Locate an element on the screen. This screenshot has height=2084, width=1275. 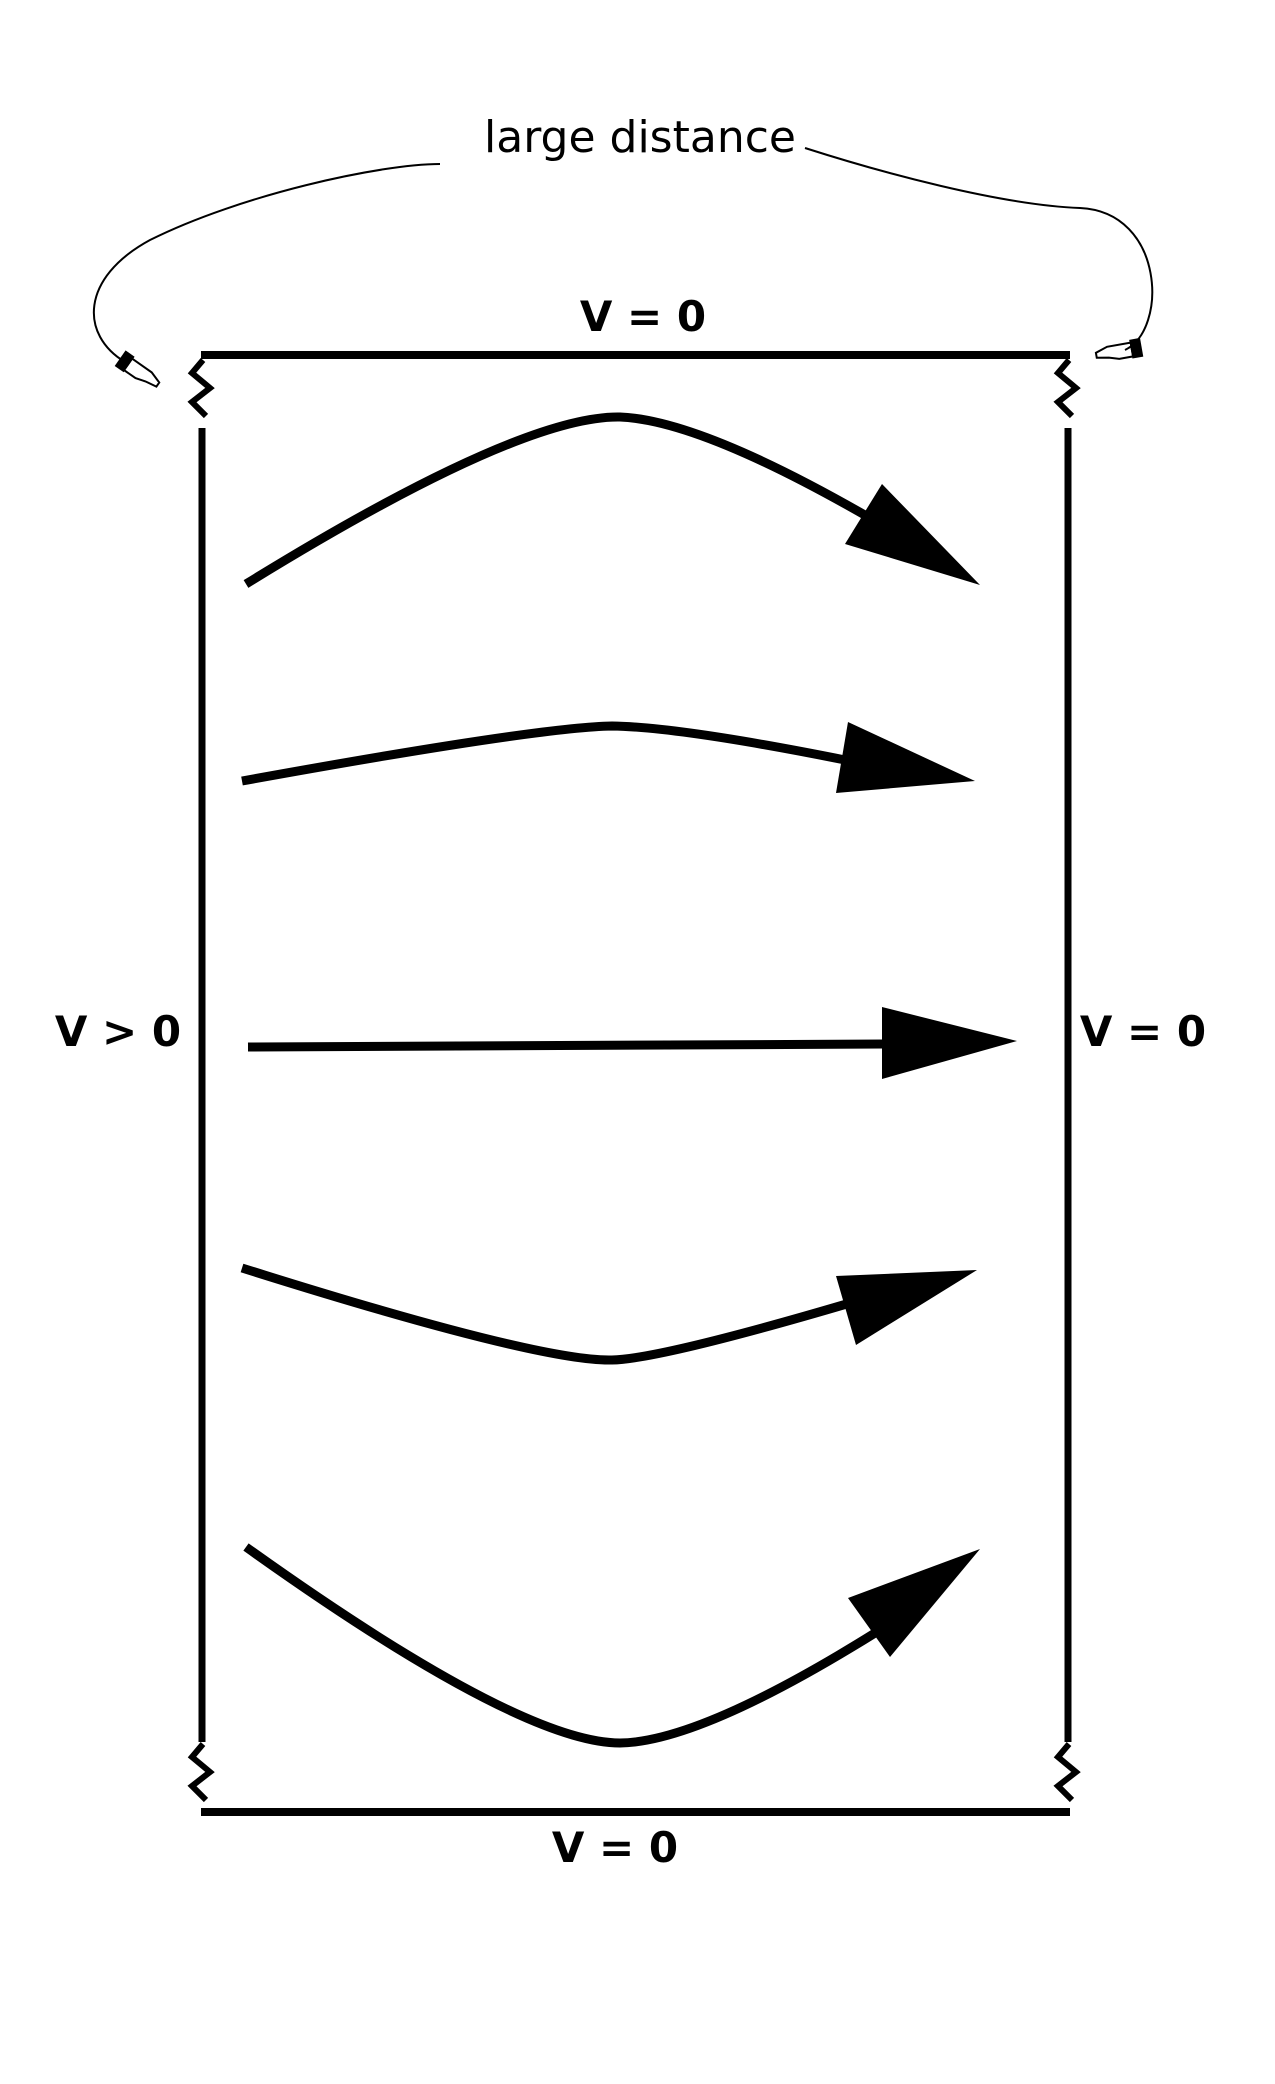
annotation-curve-right is located at coordinates (979, 249).